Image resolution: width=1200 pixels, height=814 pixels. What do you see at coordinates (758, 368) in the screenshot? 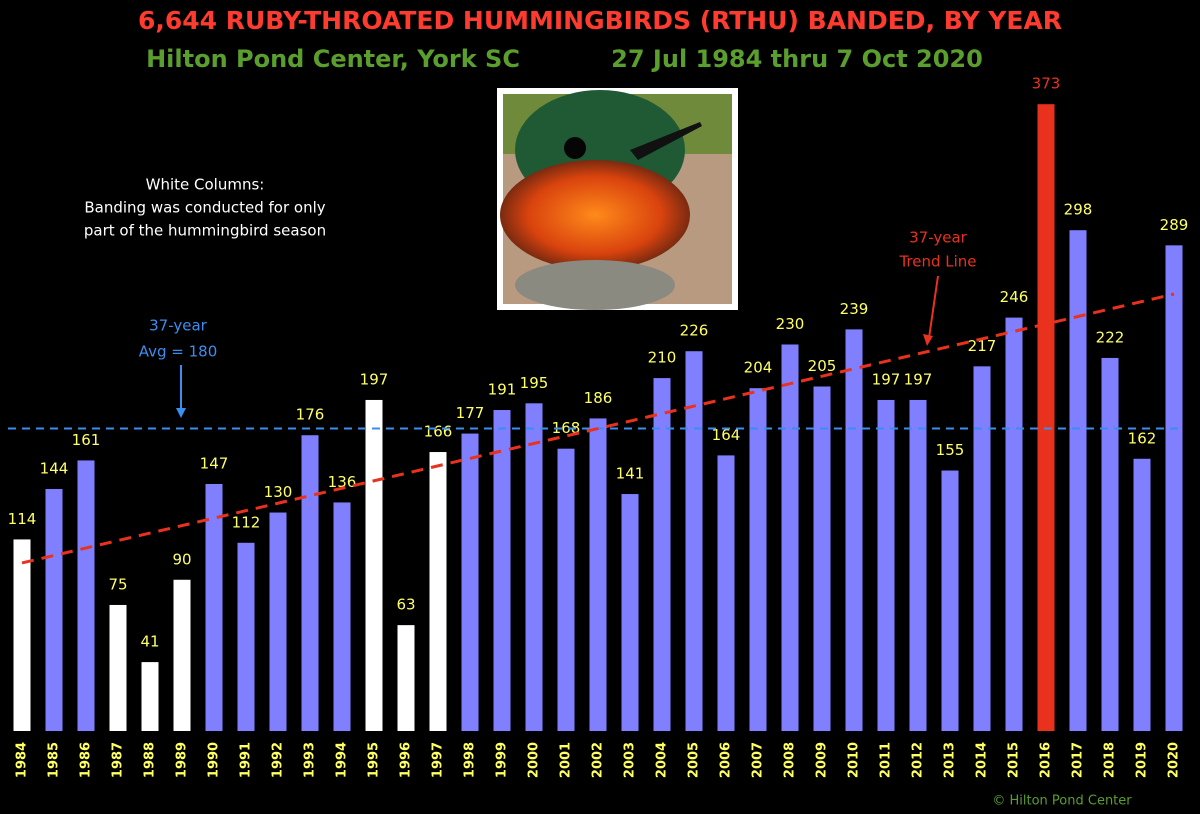
I see `value-label: 204` at bounding box center [758, 368].